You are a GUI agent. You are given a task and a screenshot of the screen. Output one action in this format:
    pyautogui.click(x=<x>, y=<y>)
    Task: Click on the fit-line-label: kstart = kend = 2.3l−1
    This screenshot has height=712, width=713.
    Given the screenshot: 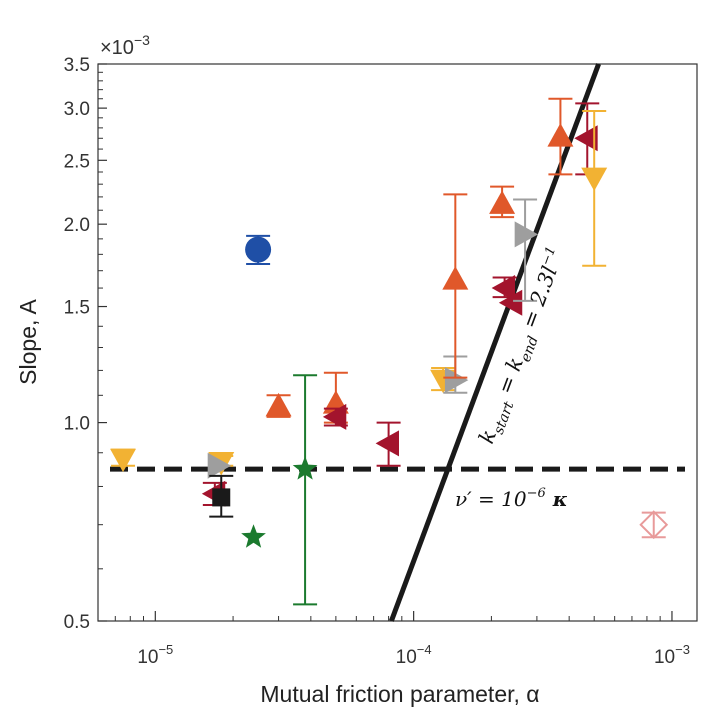 What is the action you would take?
    pyautogui.click(x=523, y=347)
    